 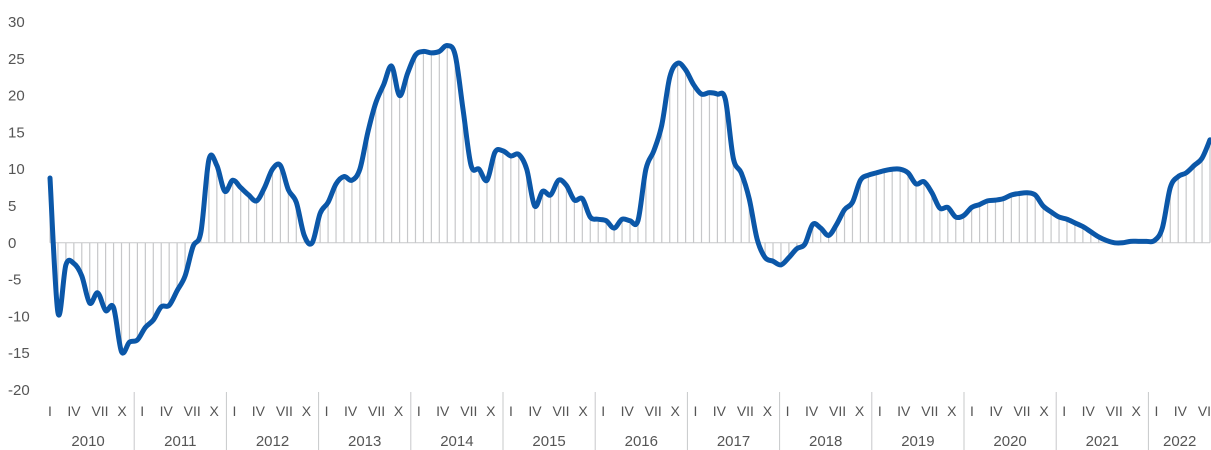 What do you see at coordinates (16, 132) in the screenshot?
I see `y-tick-label: 15` at bounding box center [16, 132].